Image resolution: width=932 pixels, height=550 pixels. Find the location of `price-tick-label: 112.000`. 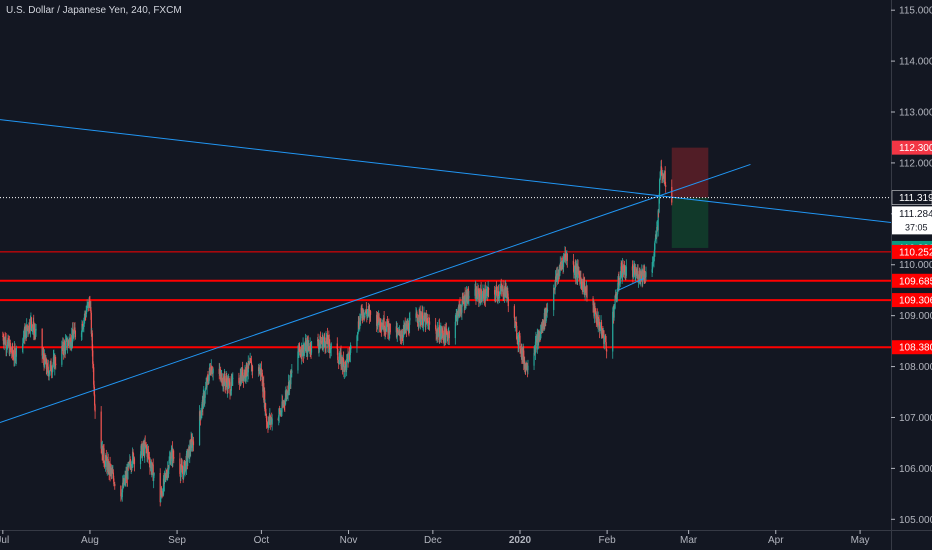

price-tick-label: 112.000 is located at coordinates (915, 163).